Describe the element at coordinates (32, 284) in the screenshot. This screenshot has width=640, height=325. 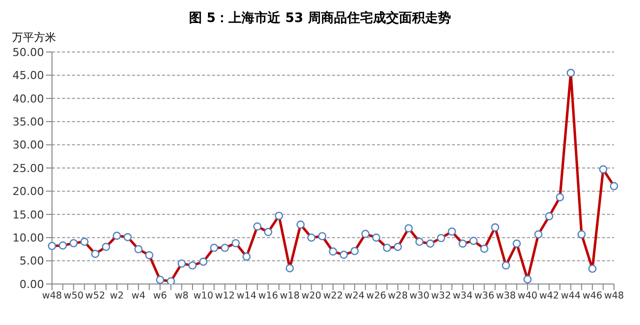
I see `y-tick-label: 0.00` at that location.